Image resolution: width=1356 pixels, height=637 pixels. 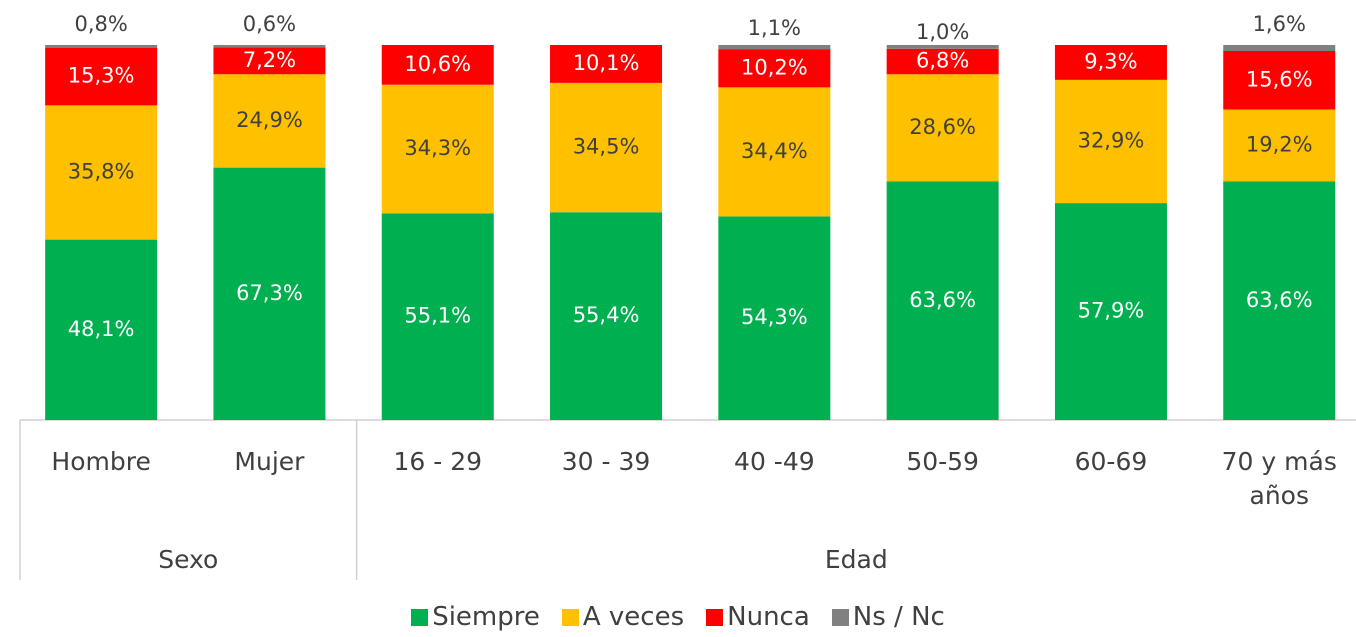 What do you see at coordinates (269, 24) in the screenshot?
I see `data-label: 0,6%` at bounding box center [269, 24].